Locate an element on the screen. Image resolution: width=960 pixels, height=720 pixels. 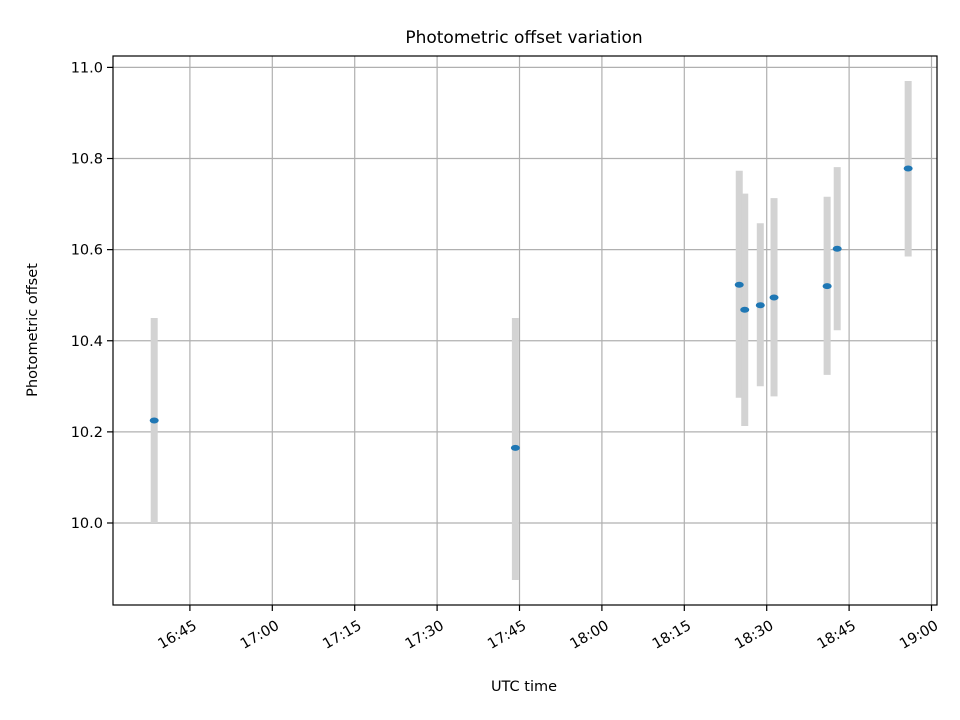
x-axis-label: UTC time is located at coordinates (524, 687).